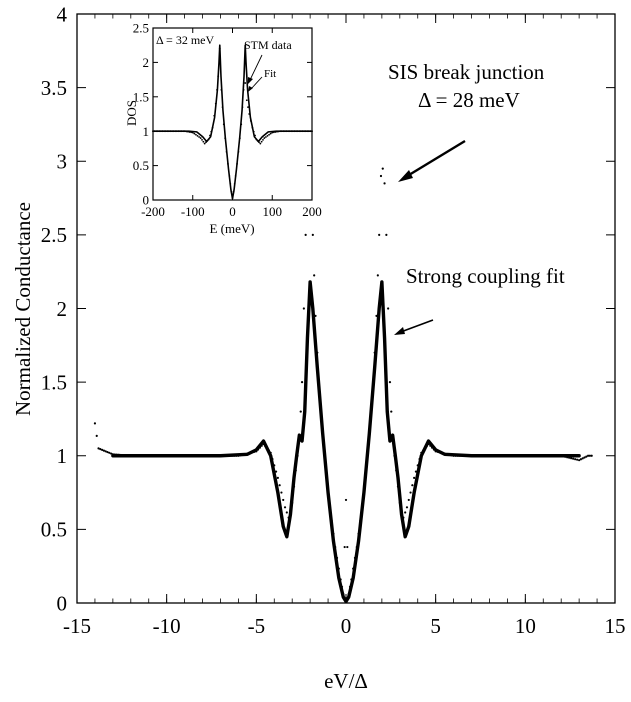  I want to click on arrow-fit, so click(414, 327).